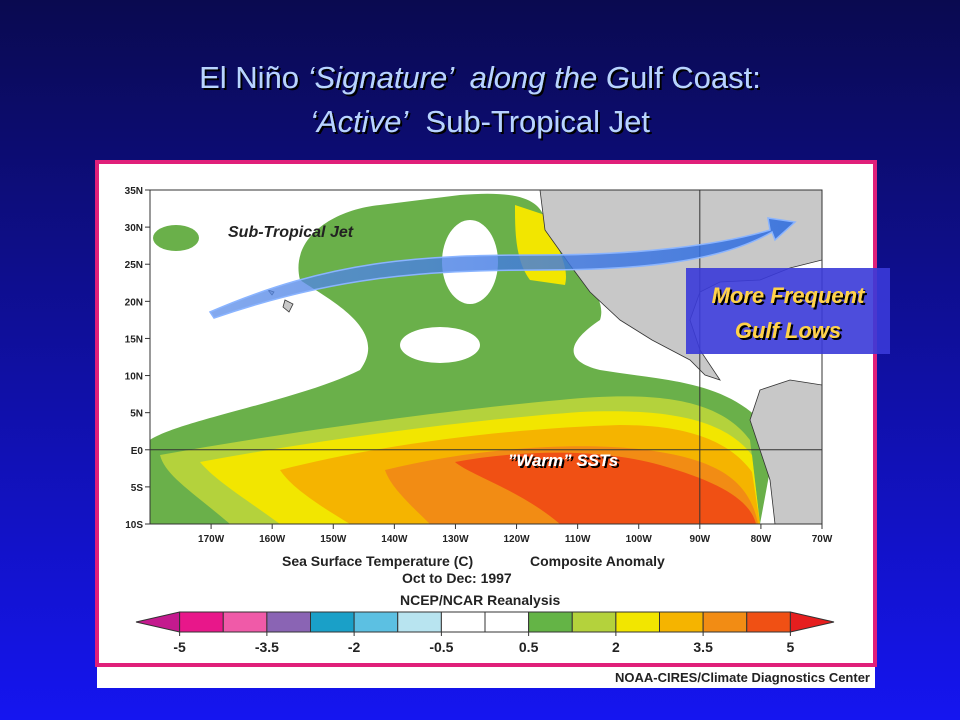 This screenshot has width=960, height=720. Describe the element at coordinates (597, 561) in the screenshot. I see `caption: Composite Anomaly` at that location.